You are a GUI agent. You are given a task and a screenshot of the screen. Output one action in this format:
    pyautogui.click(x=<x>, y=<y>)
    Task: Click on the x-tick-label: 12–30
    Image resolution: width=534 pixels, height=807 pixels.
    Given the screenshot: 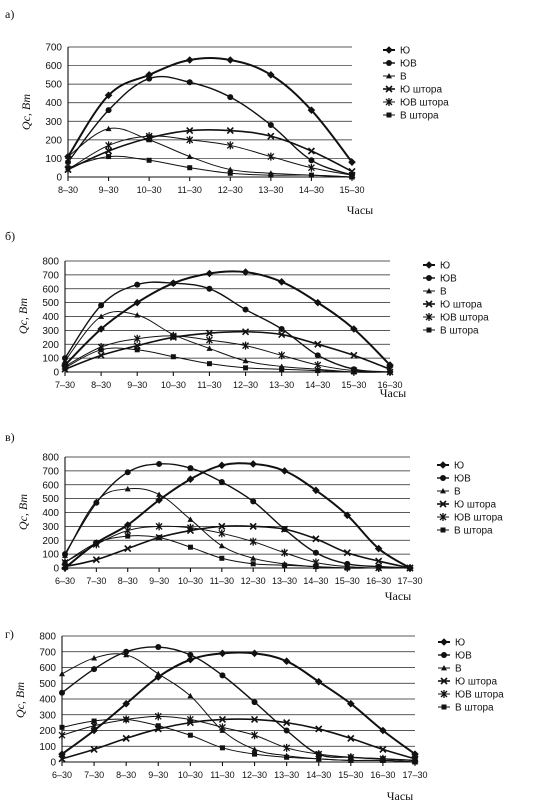 What is the action you would take?
    pyautogui.click(x=253, y=581)
    